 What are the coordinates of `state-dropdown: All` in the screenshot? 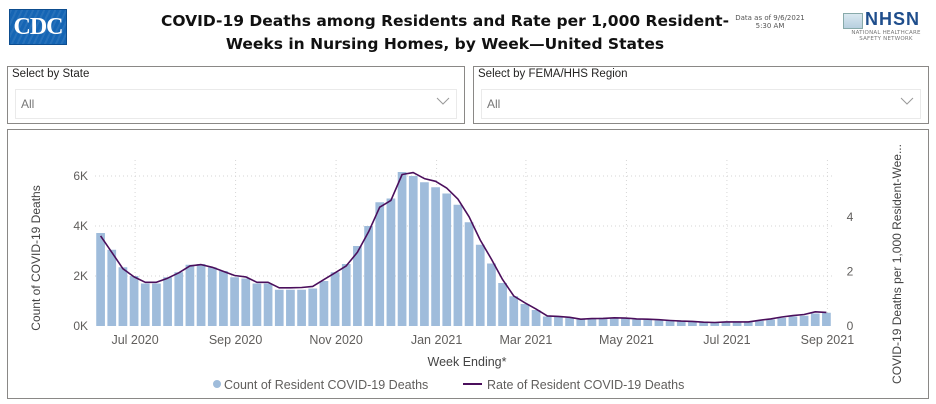 It's located at (236, 104).